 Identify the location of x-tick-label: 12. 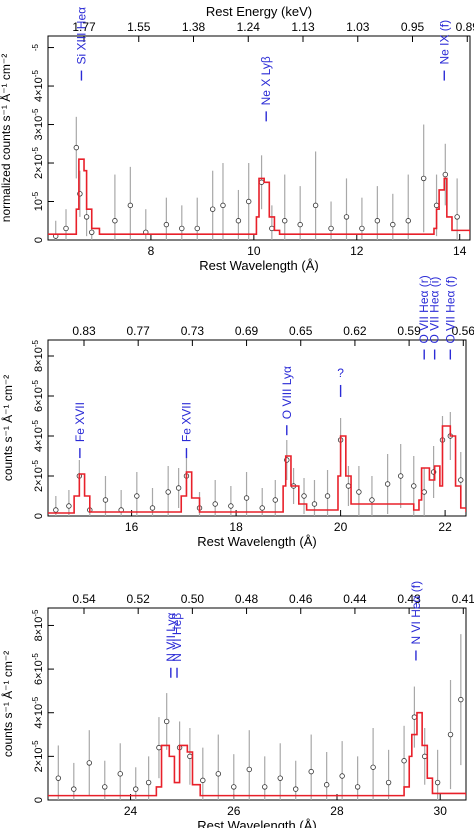
(357, 251).